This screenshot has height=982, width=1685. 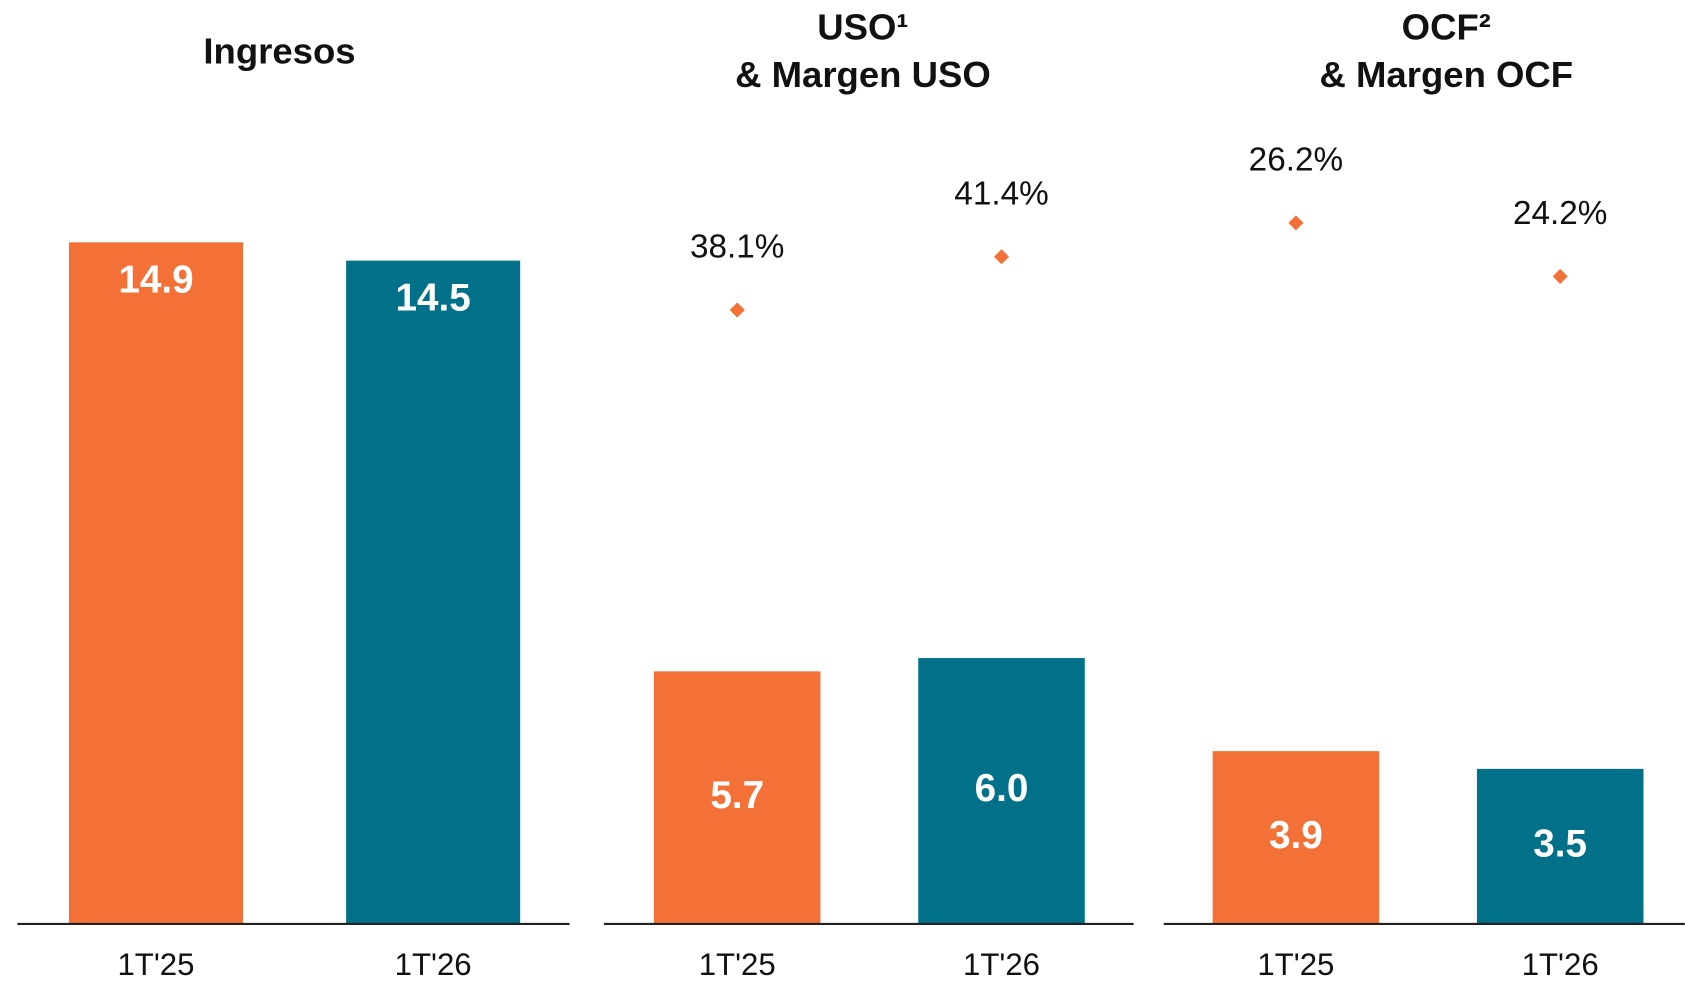 I want to click on margin-label: 24.2%, so click(x=1560, y=213).